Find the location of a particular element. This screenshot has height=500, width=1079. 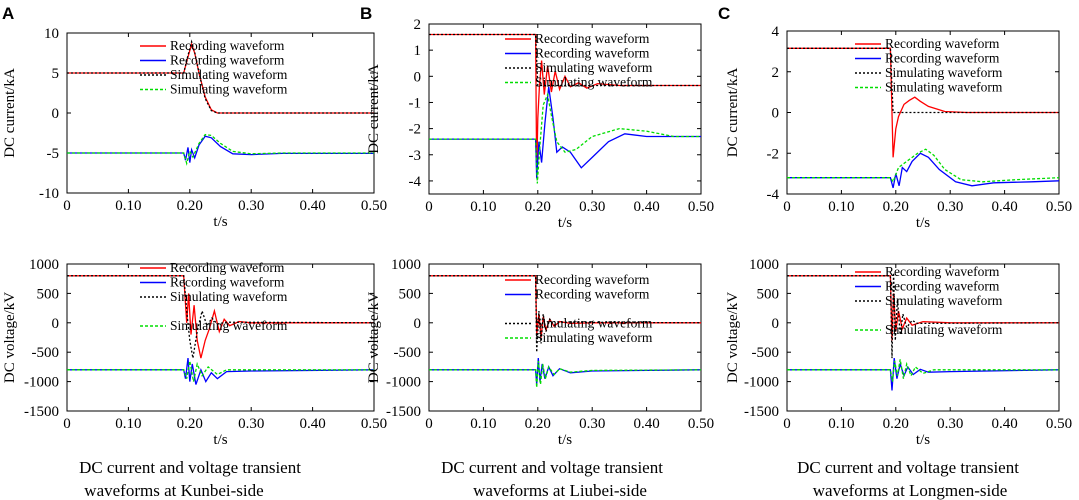

plot-6-ytick-label: -500 is located at coordinates (766, 353).